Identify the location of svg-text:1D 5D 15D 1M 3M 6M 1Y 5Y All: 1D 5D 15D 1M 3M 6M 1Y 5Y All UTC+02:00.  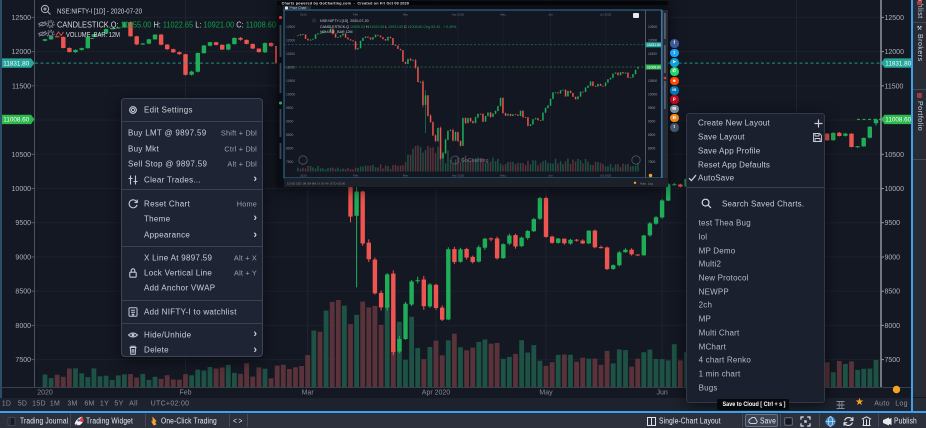
(316, 183).